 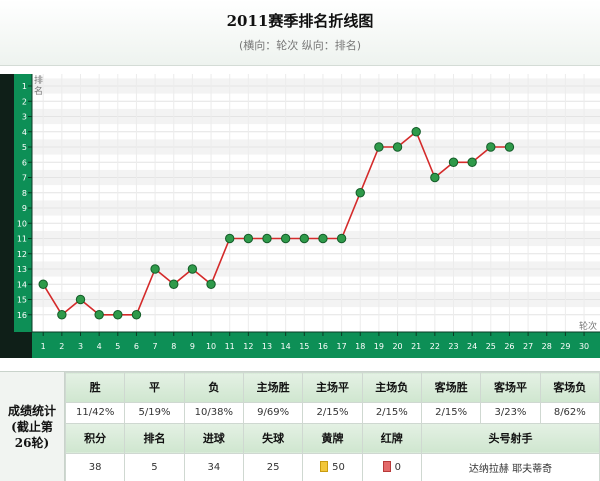 I want to click on y-tick-label: 6, so click(x=24, y=162).